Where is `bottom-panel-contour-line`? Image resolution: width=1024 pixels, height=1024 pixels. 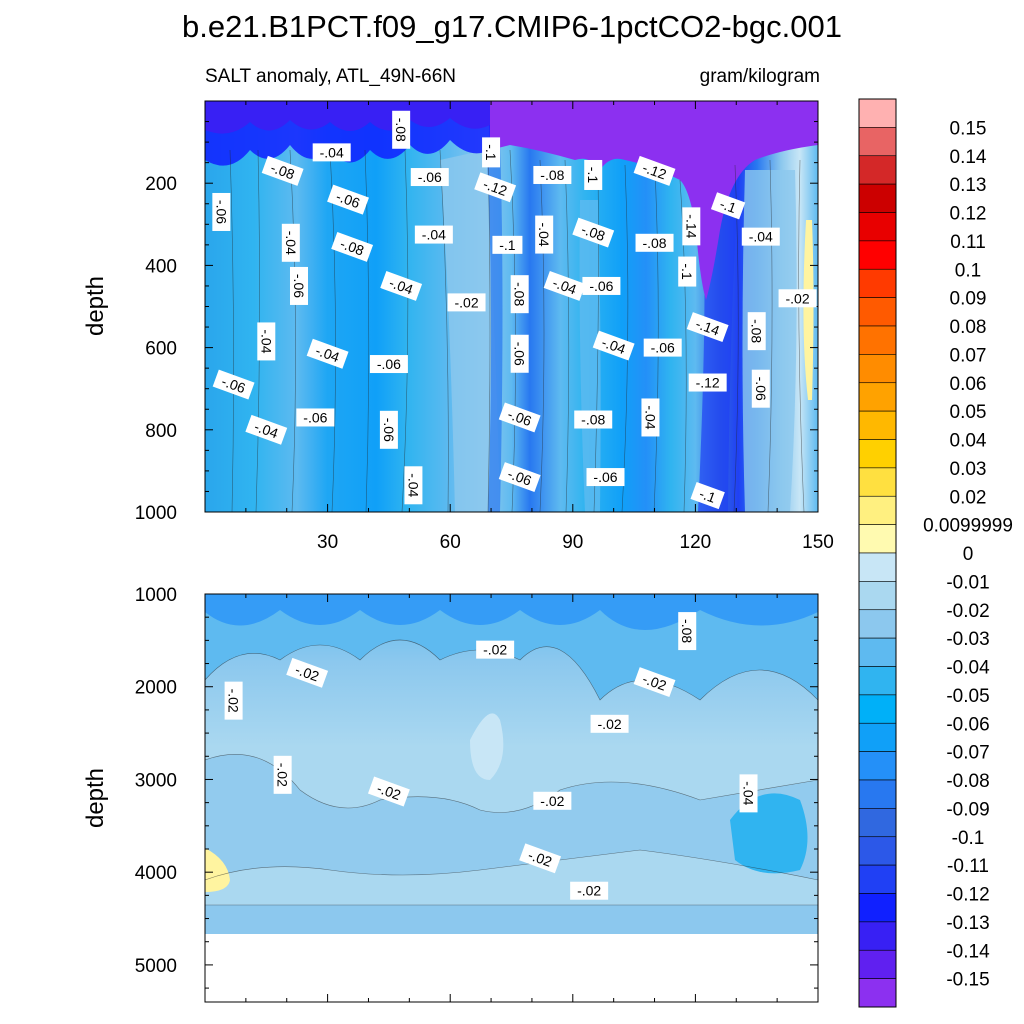
bottom-panel-contour-line is located at coordinates (511, 783).